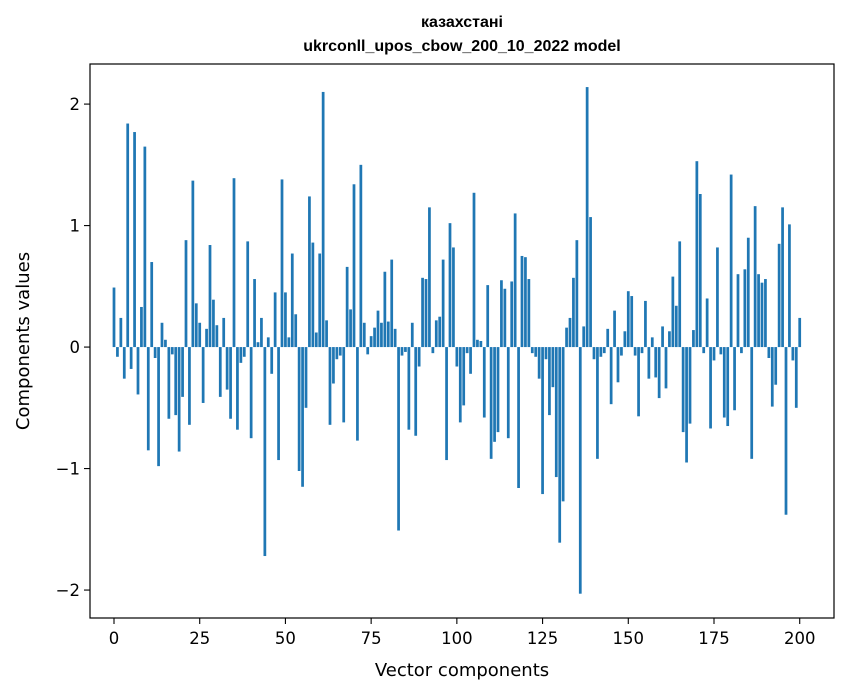 The height and width of the screenshot is (696, 847). What do you see at coordinates (68, 469) in the screenshot?
I see `y-tick-label: −1` at bounding box center [68, 469].